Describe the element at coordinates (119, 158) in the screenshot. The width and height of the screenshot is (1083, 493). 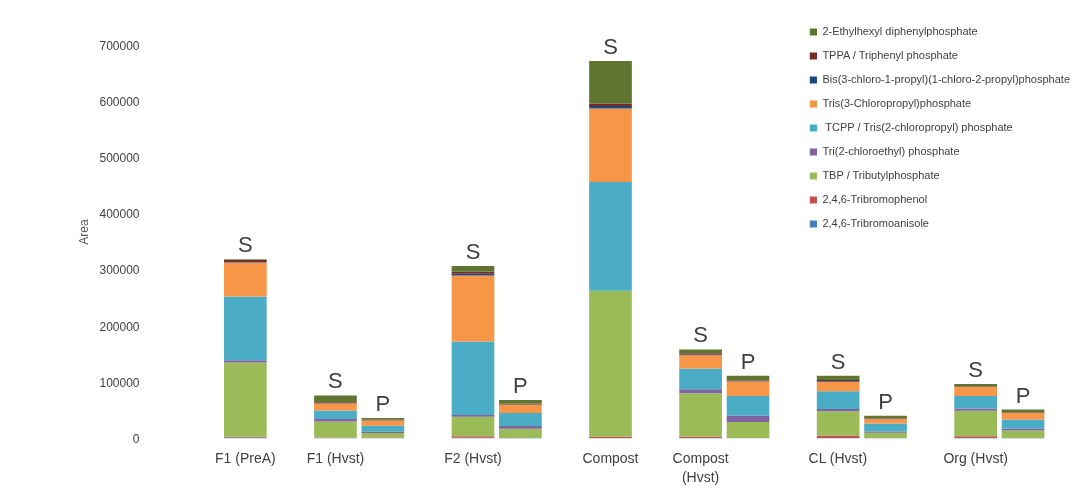
I see `y-tick-label: 500000` at that location.